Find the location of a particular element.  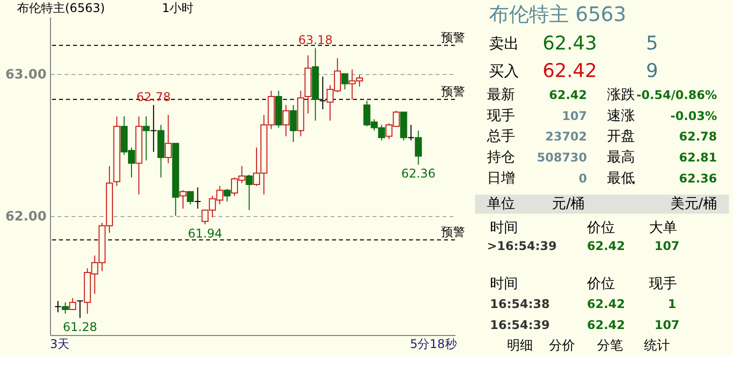

text: 5分18秒 is located at coordinates (433, 344).